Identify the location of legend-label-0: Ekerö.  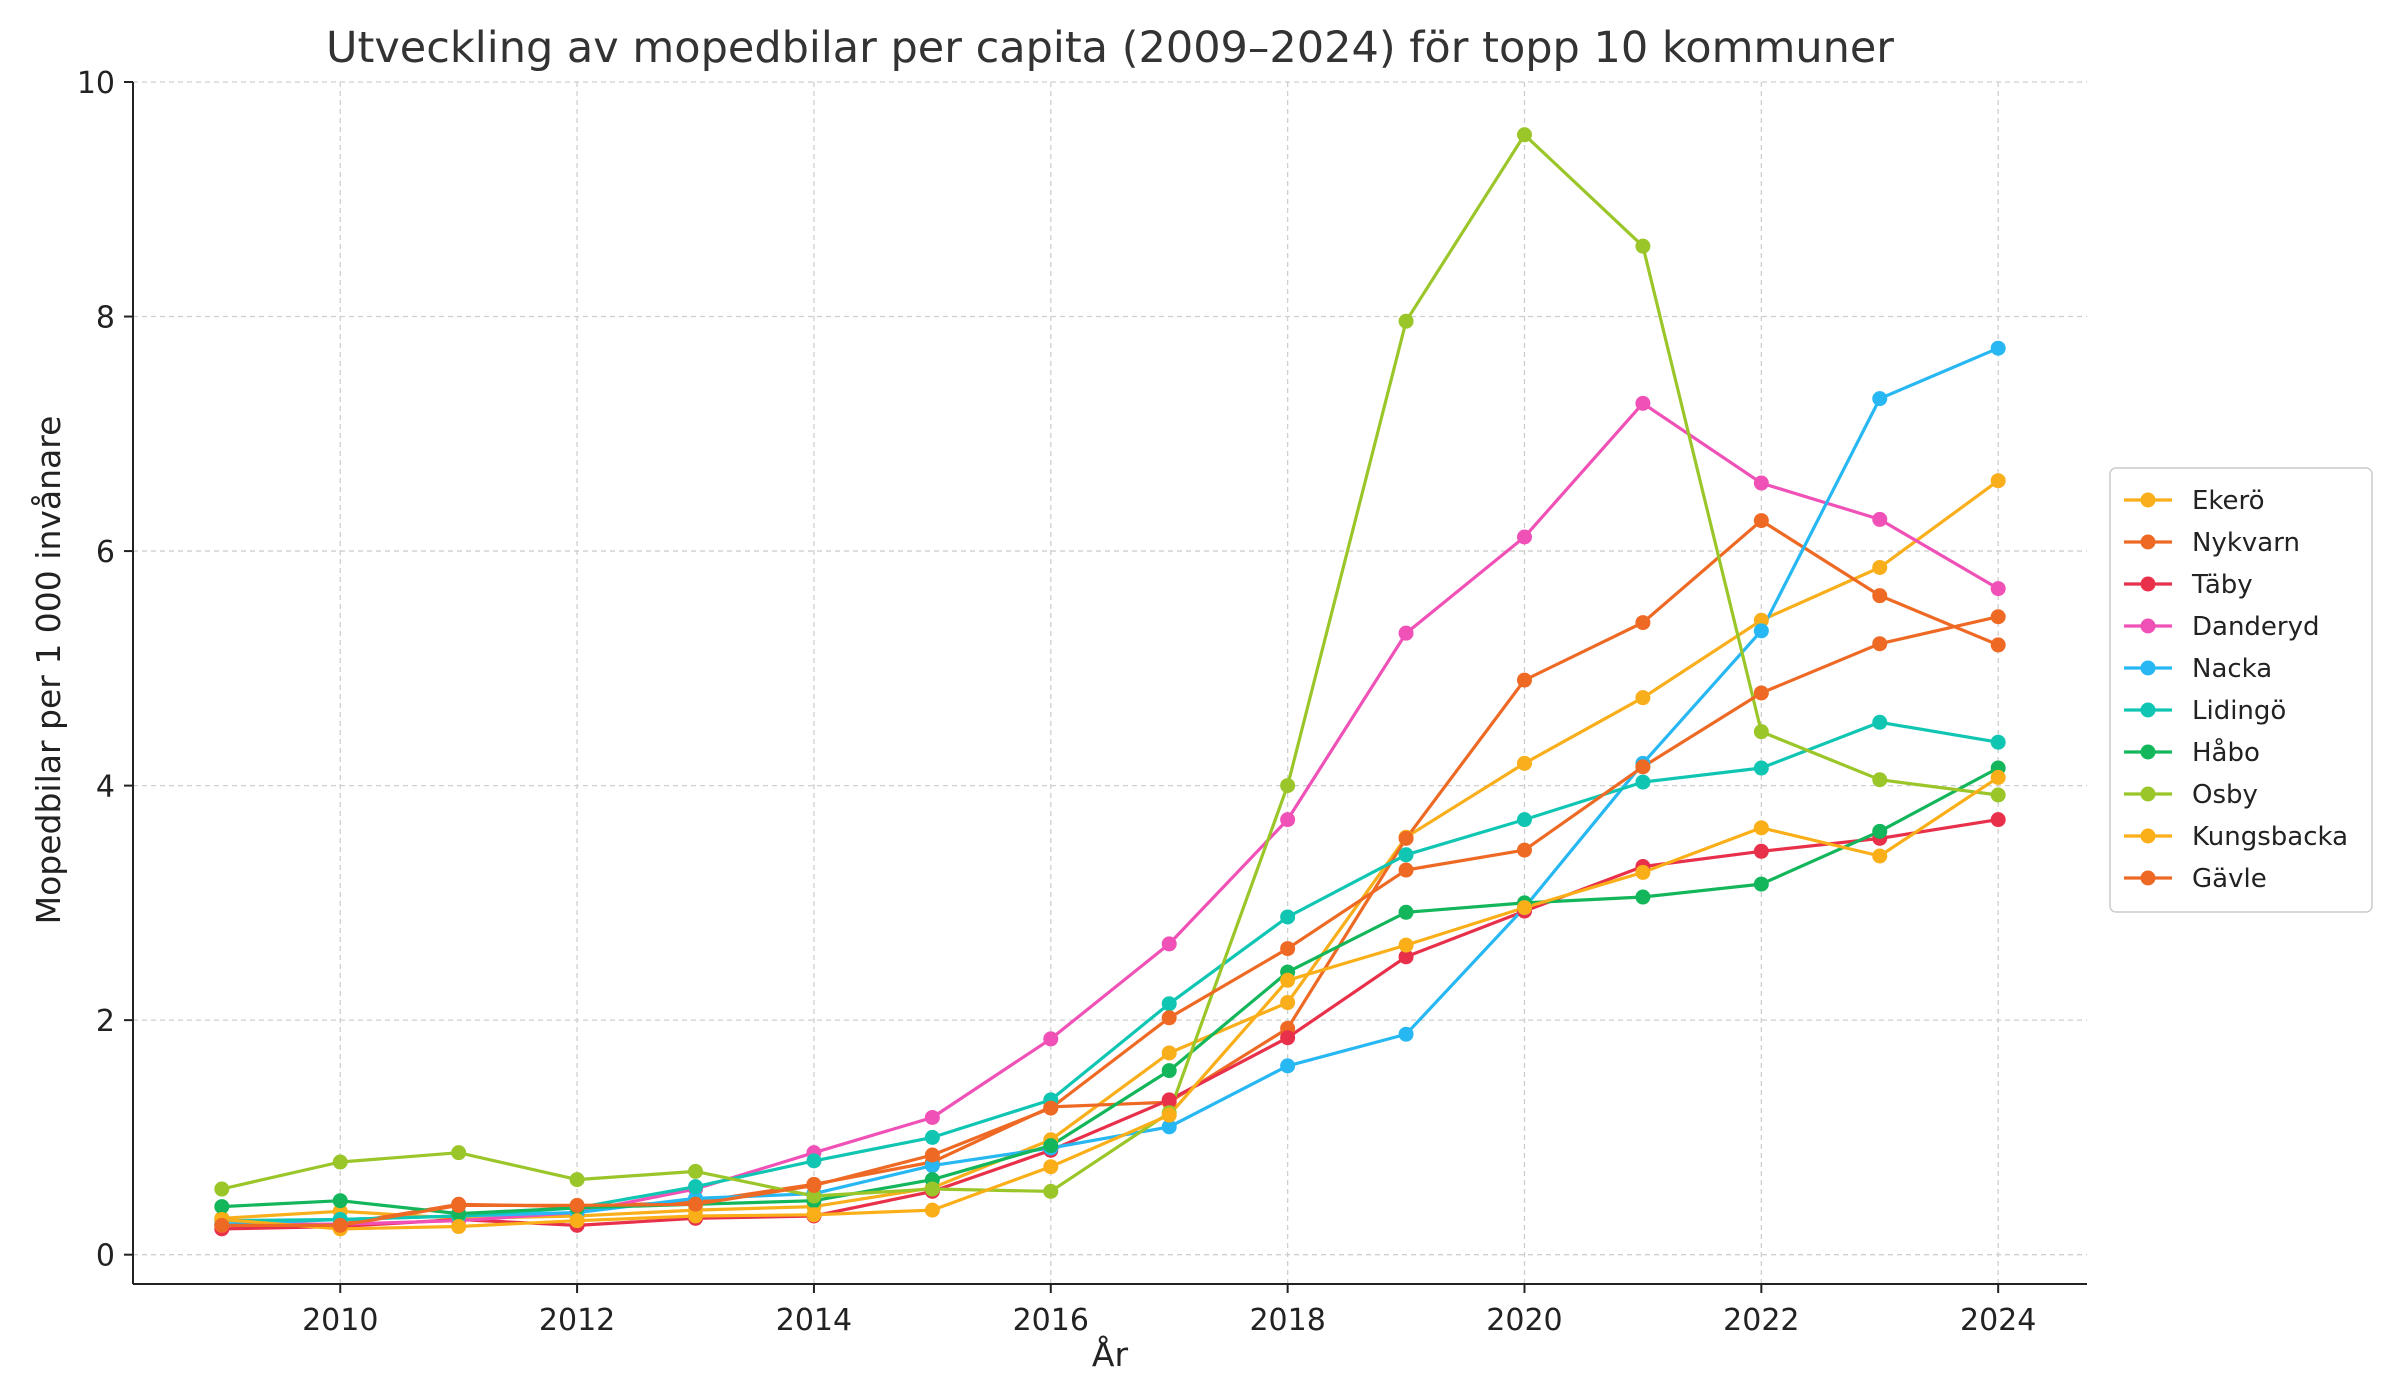
(2228, 501).